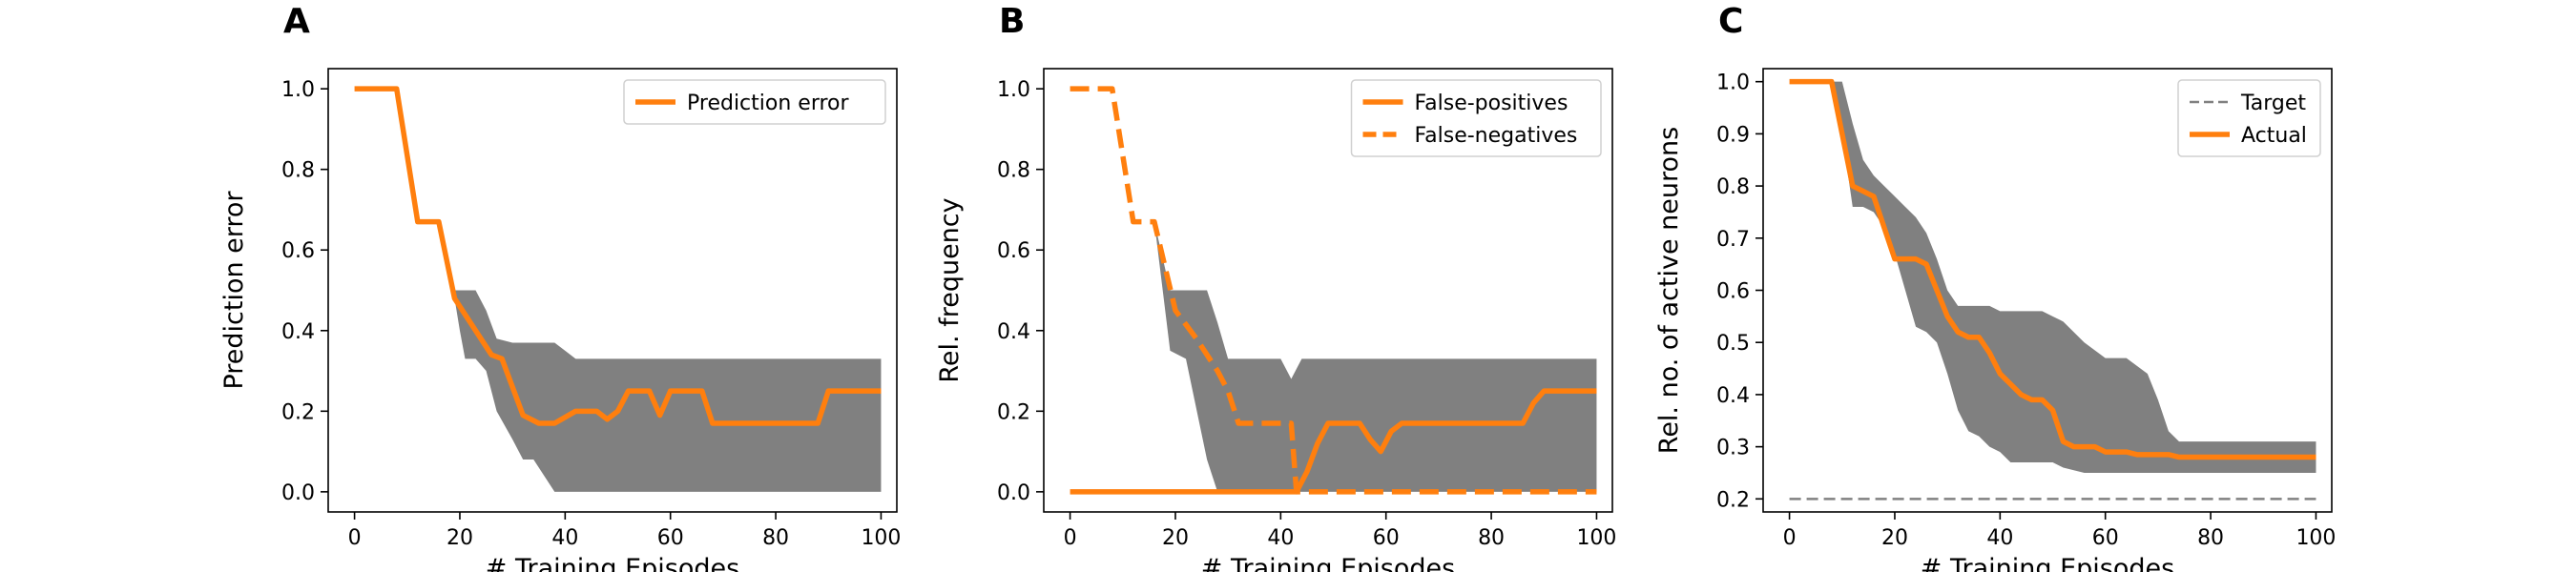  I want to click on y-tick-label: 0.3, so click(1733, 448).